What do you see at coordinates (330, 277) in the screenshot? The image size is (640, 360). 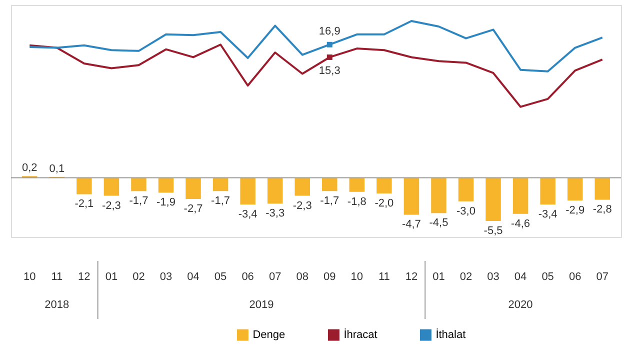 I see `x-tick-label: 09` at bounding box center [330, 277].